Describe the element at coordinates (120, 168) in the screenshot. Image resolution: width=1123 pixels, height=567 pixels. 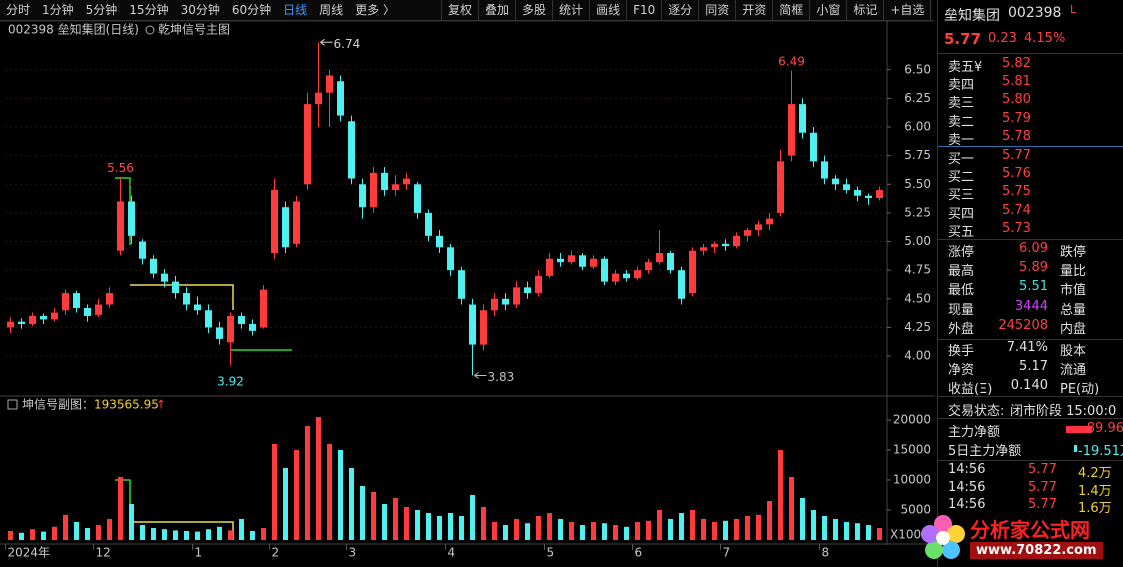
I see `annotation: 5.56` at that location.